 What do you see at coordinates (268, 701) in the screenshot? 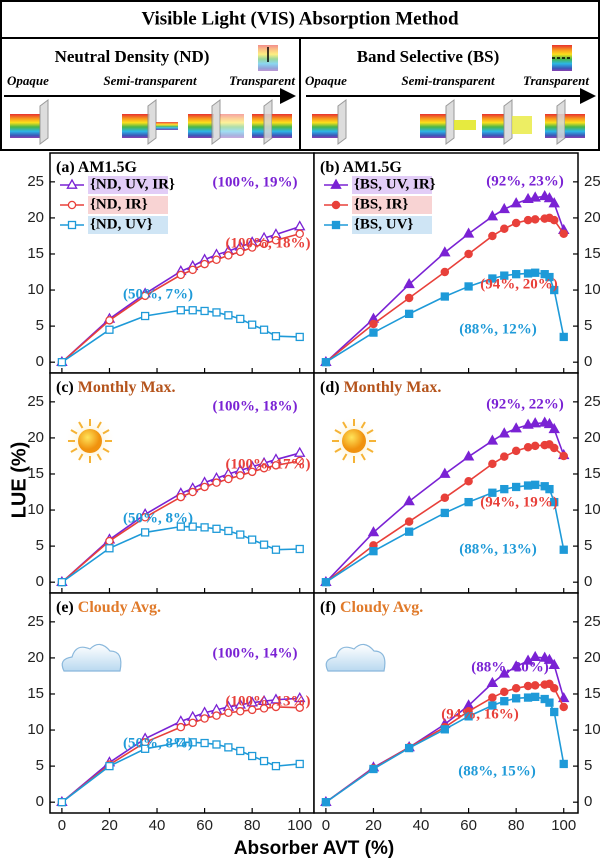
I see `annotation: (100%, 13%)` at bounding box center [268, 701].